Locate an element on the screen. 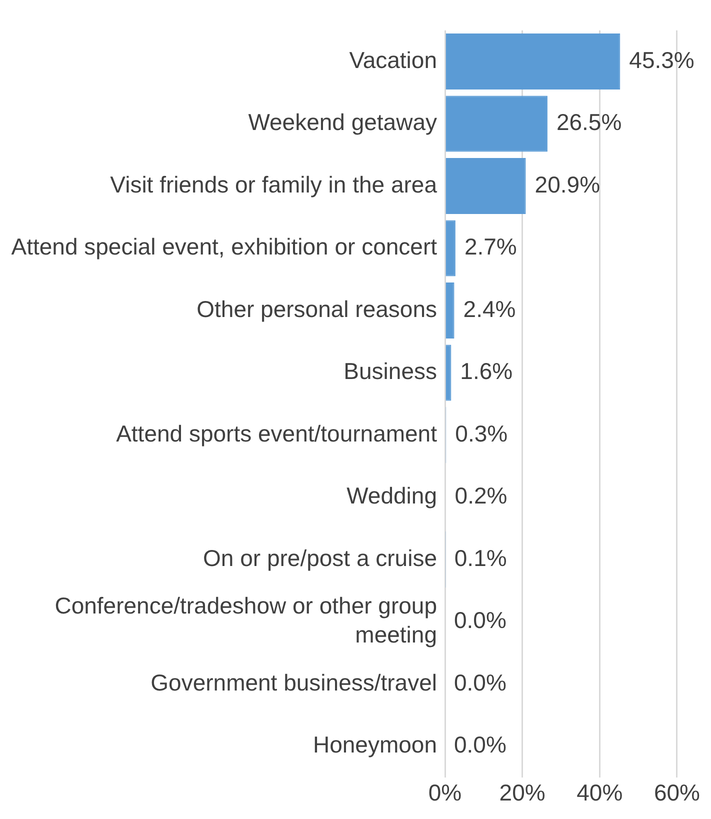  data-label: 26.5% is located at coordinates (589, 122).